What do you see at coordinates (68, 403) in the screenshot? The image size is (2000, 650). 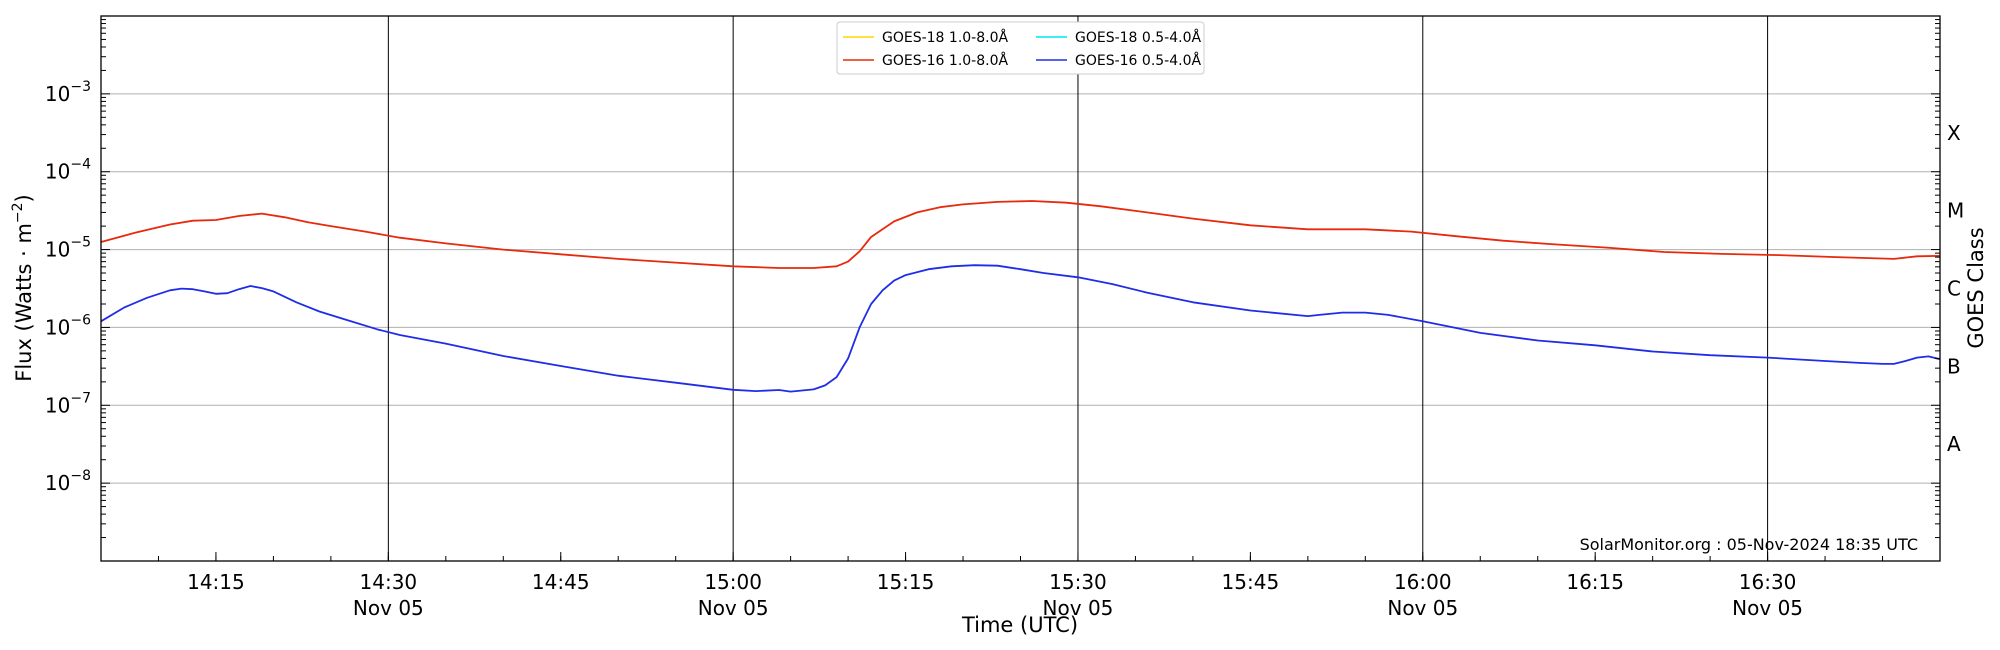 I see `y-tick-label: 10⁻⁷` at bounding box center [68, 403].